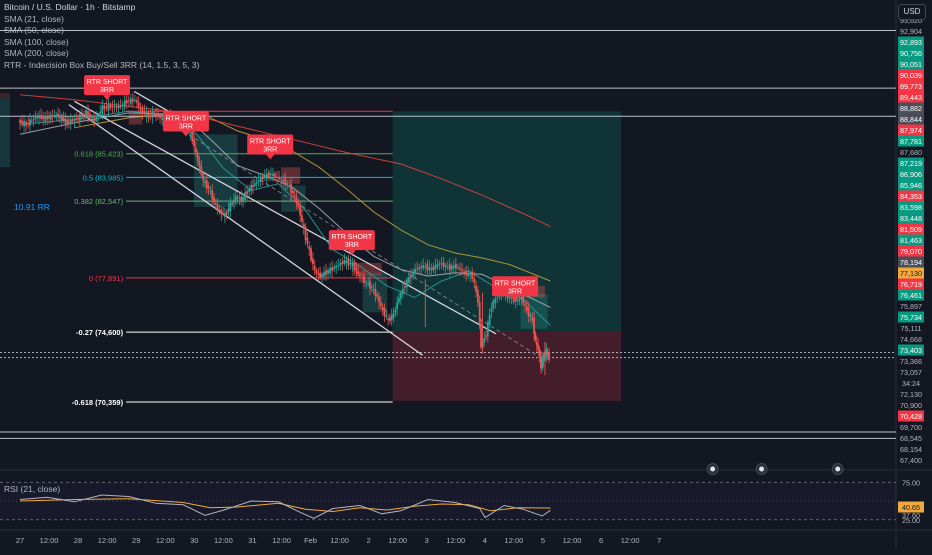 This screenshot has height=555, width=932. Describe the element at coordinates (659, 540) in the screenshot. I see `time-tick-label: 7` at that location.